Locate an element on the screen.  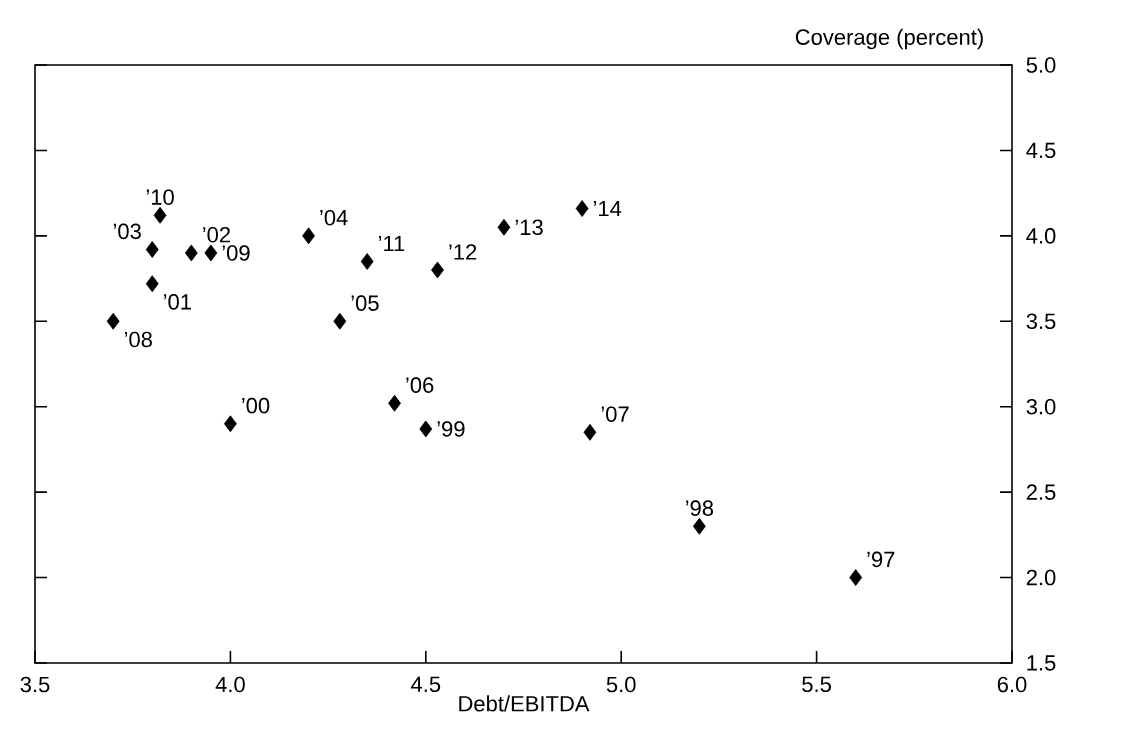
x-tick-label: 4.5 is located at coordinates (426, 684).